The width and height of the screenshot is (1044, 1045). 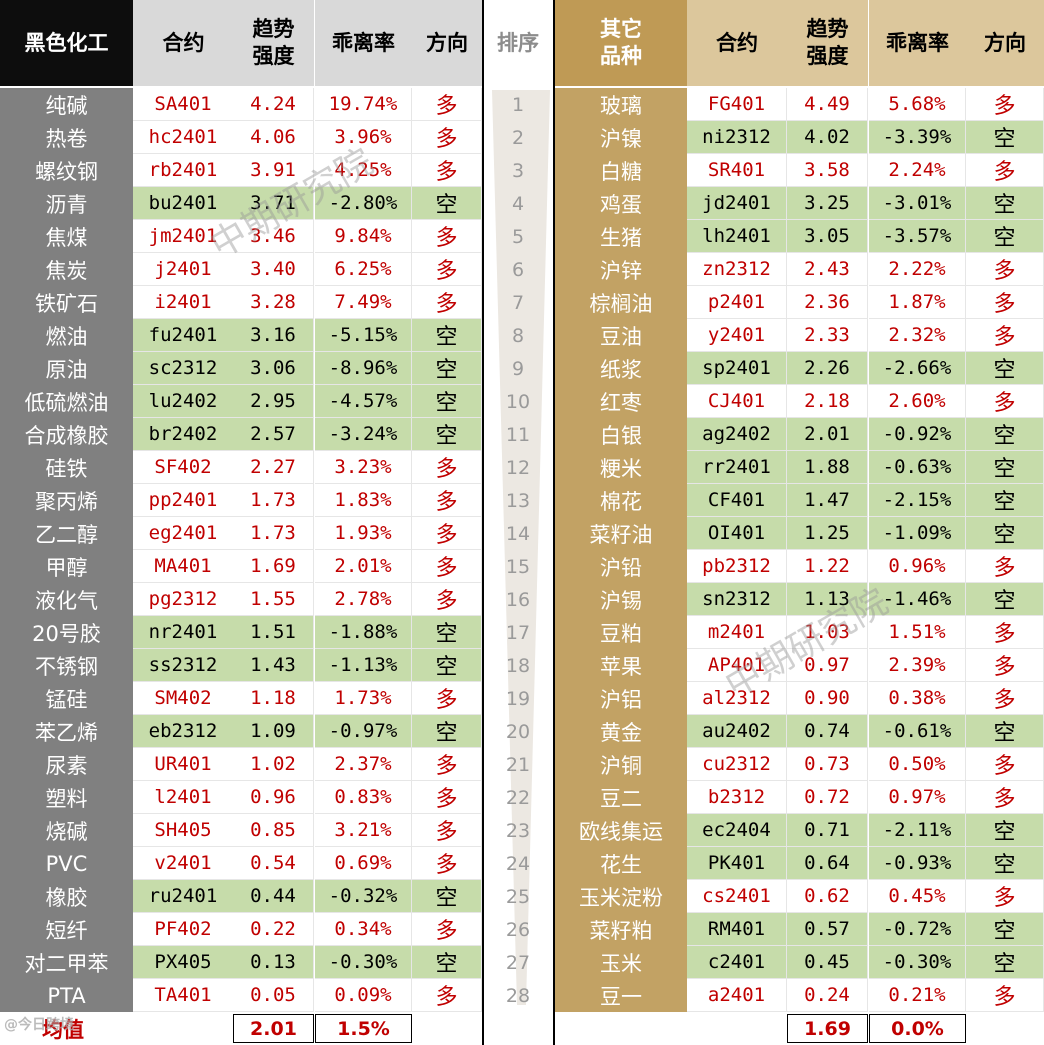 I want to click on header-trend-strength-right: 趋势 强度, so click(x=827, y=43).